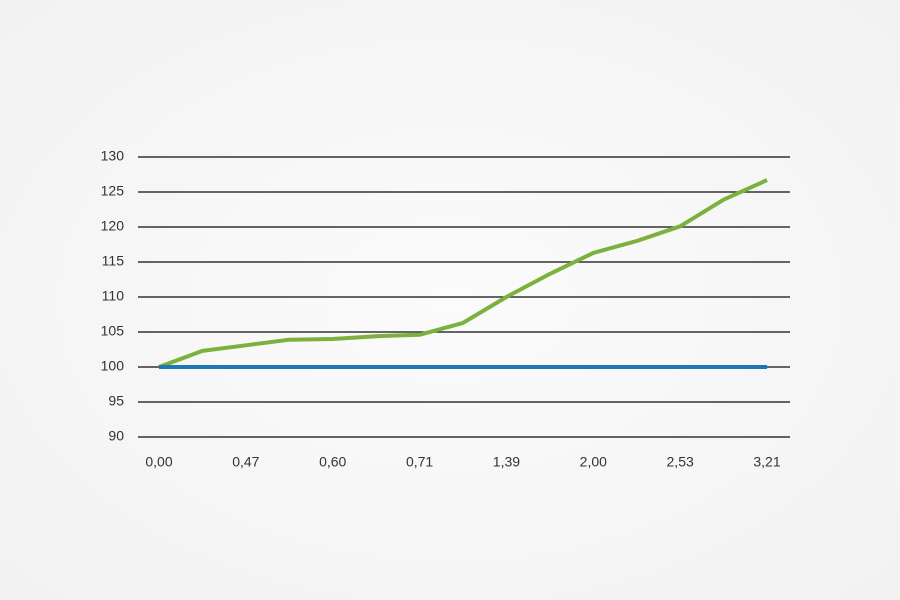 This screenshot has height=600, width=900. I want to click on x-tick-label: 2,53, so click(680, 462).